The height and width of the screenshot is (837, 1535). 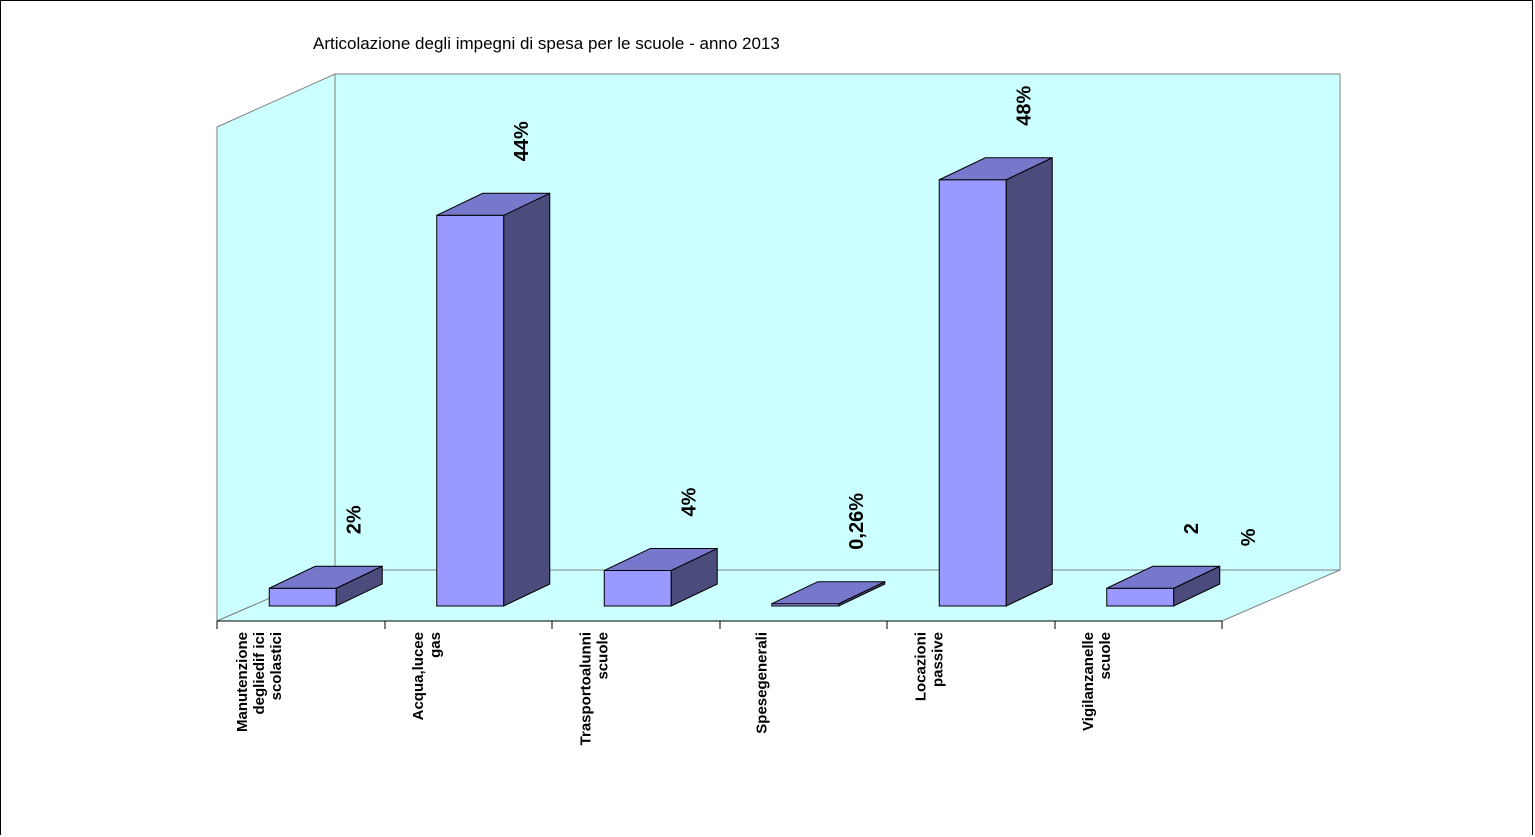 What do you see at coordinates (1192, 528) in the screenshot?
I see `data-label: 2` at bounding box center [1192, 528].